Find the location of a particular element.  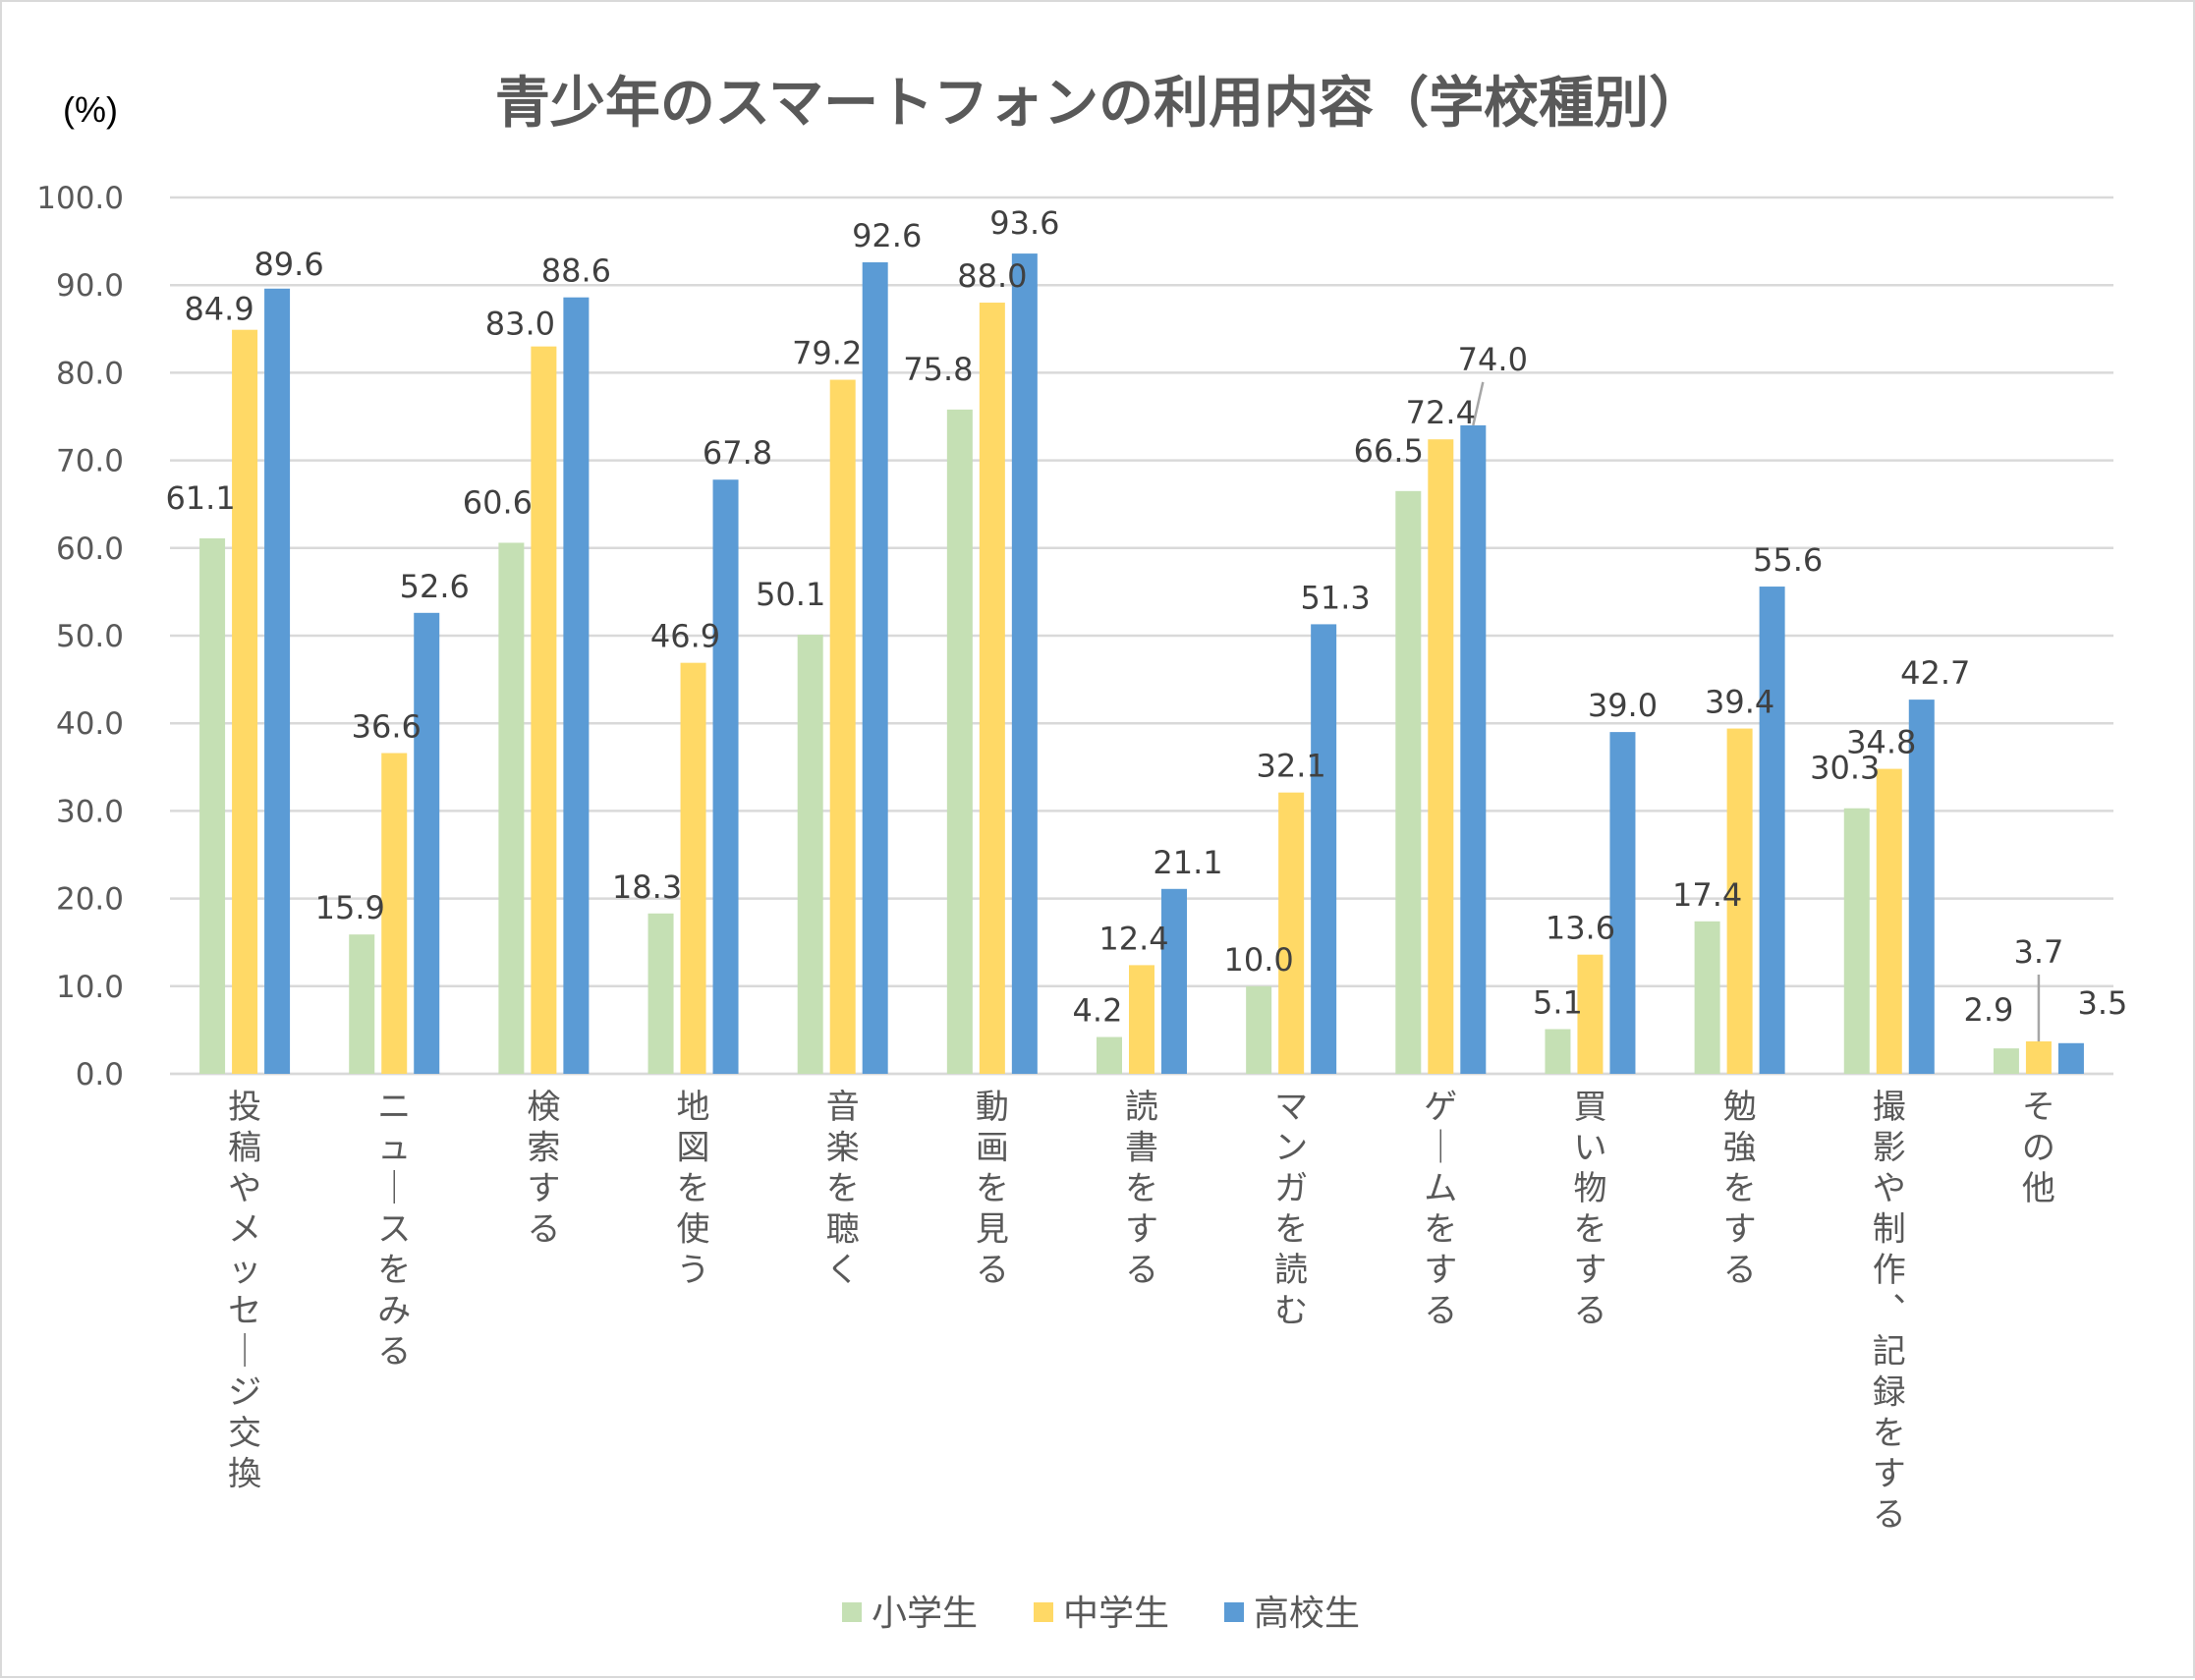

y-tick-label: 90.0 is located at coordinates (90, 286).